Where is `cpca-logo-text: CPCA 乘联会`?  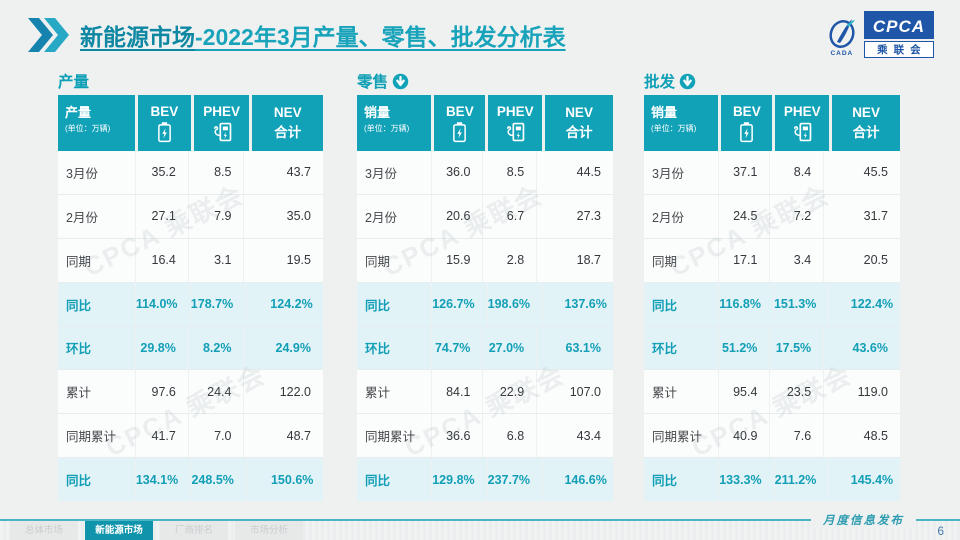 cpca-logo-text: CPCA 乘联会 is located at coordinates (898, 36).